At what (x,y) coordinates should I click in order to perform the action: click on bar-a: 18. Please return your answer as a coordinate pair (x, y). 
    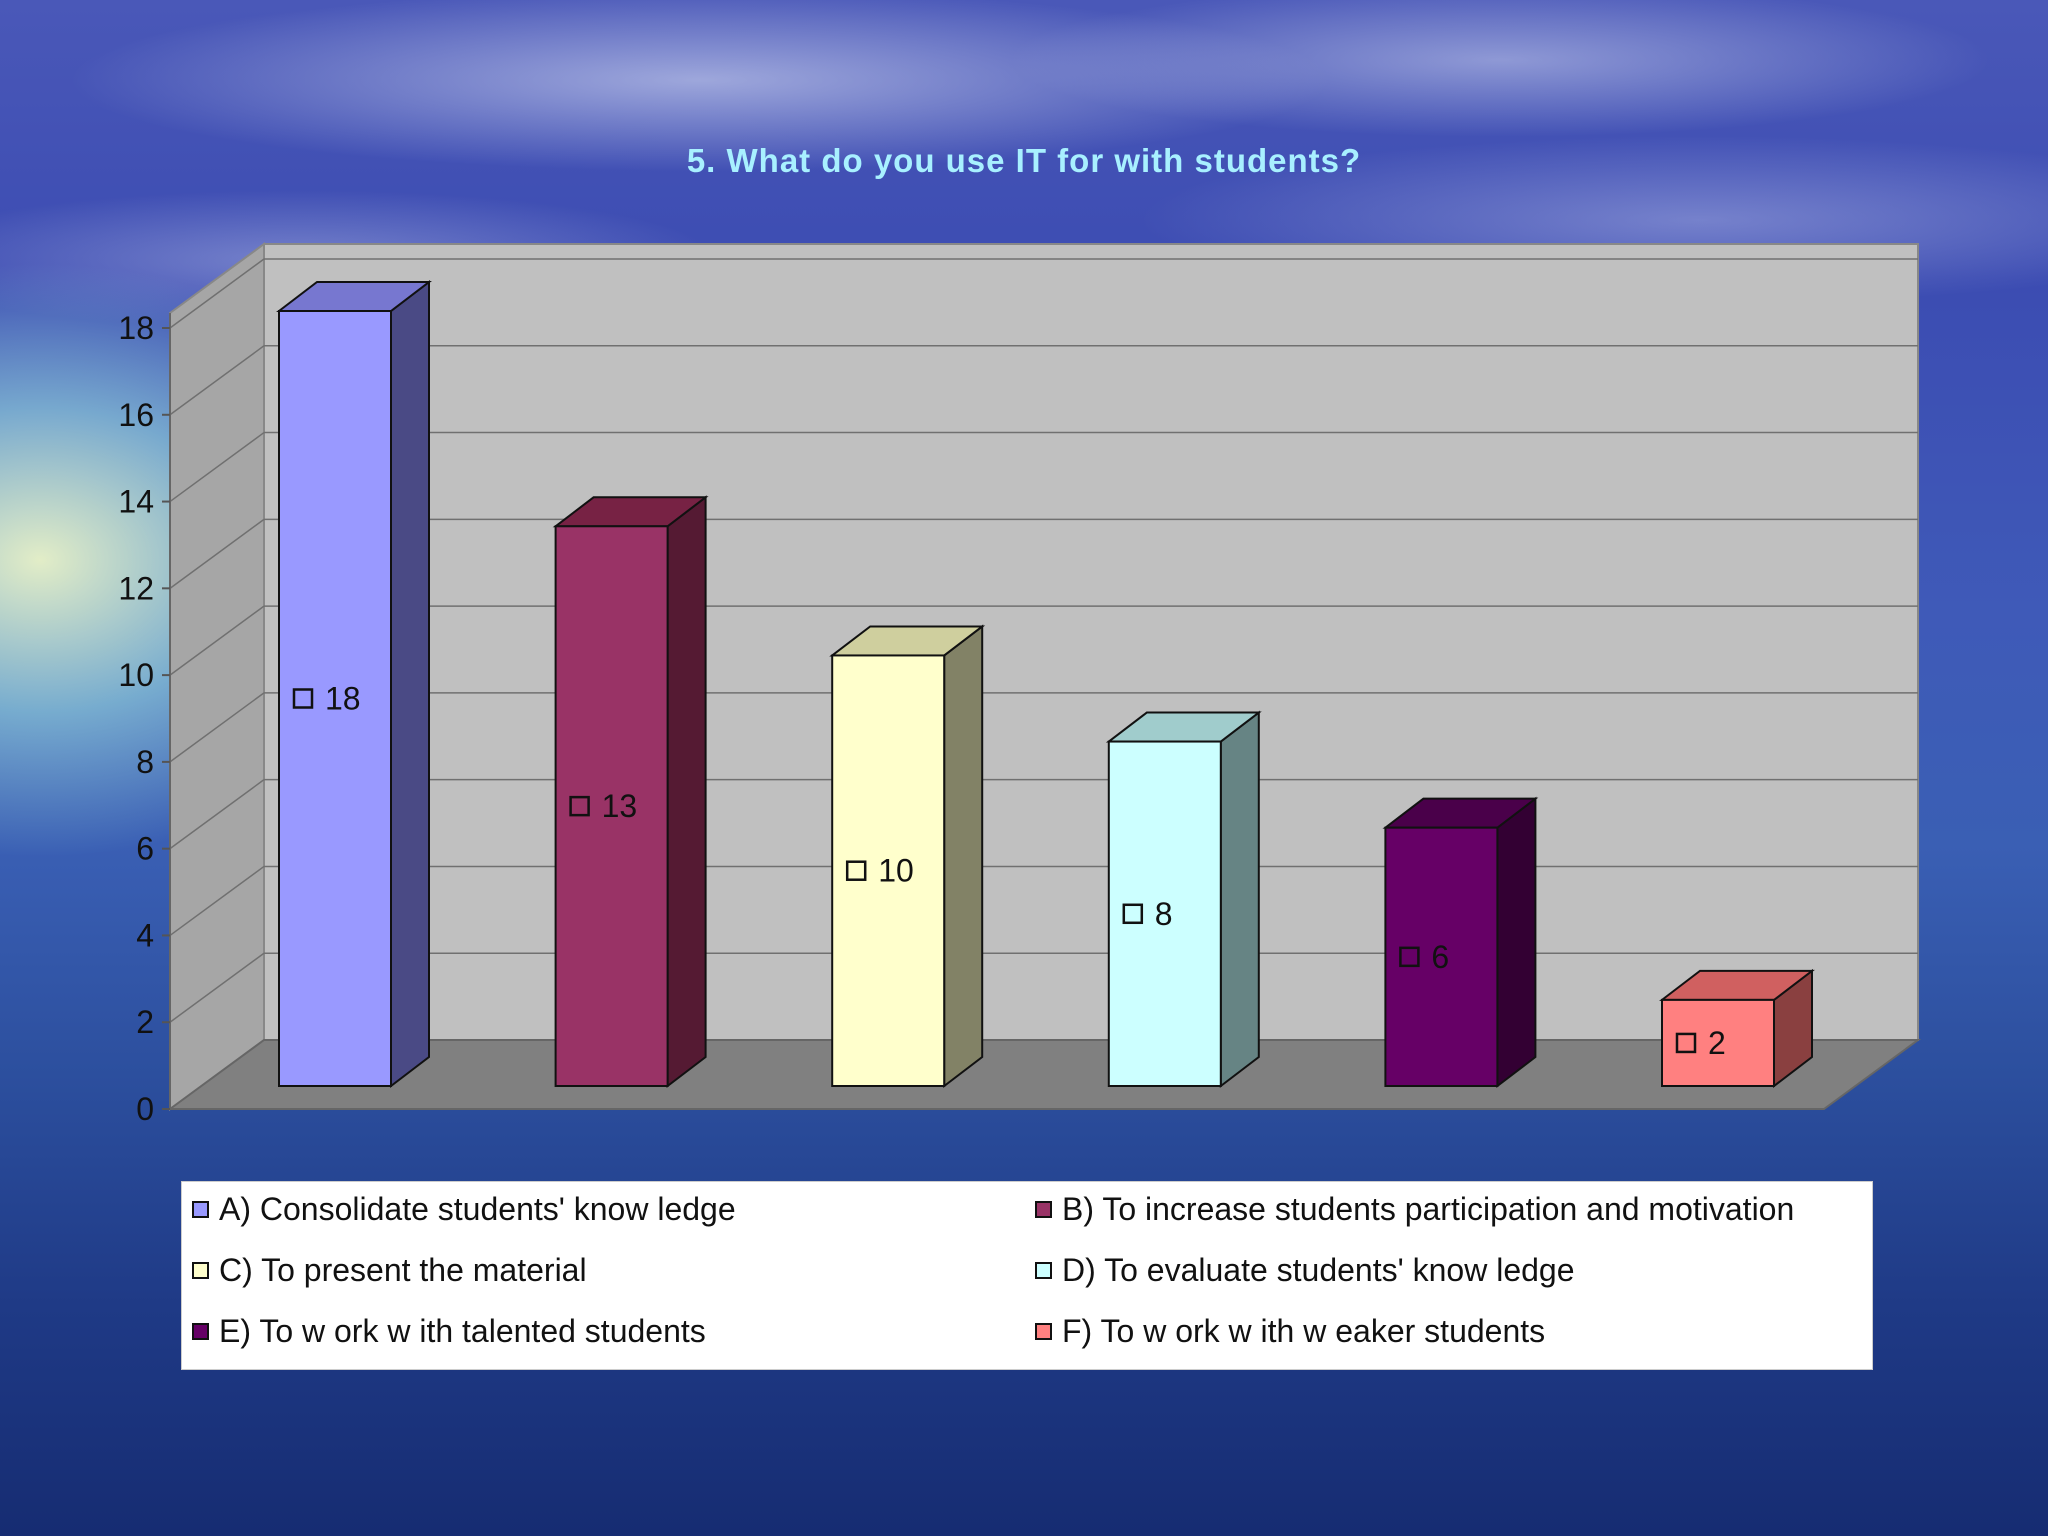
    Looking at the image, I should click on (354, 684).